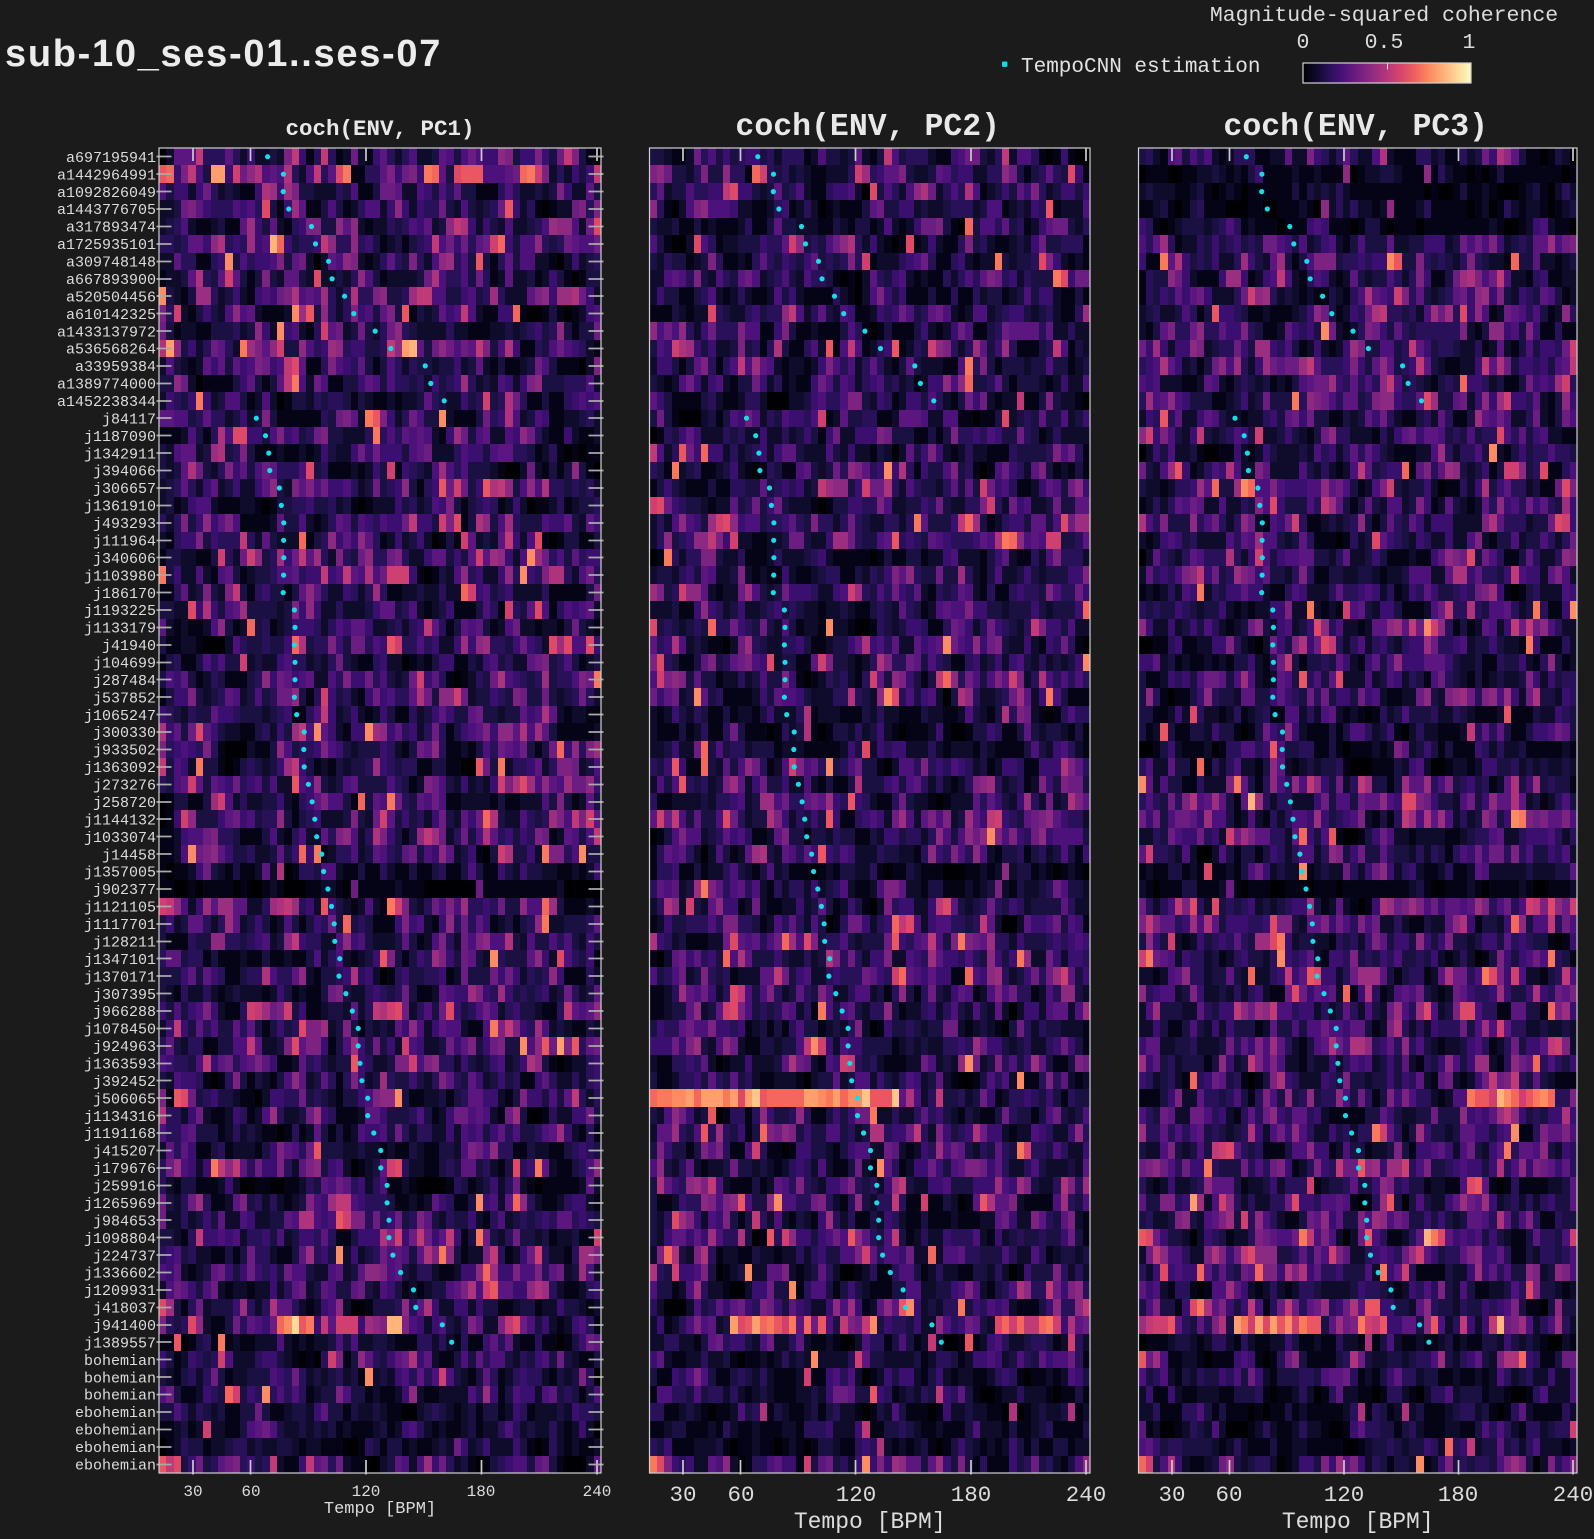 The width and height of the screenshot is (1594, 1539). What do you see at coordinates (106, 245) in the screenshot?
I see `svg-text: a1725935101` at bounding box center [106, 245].